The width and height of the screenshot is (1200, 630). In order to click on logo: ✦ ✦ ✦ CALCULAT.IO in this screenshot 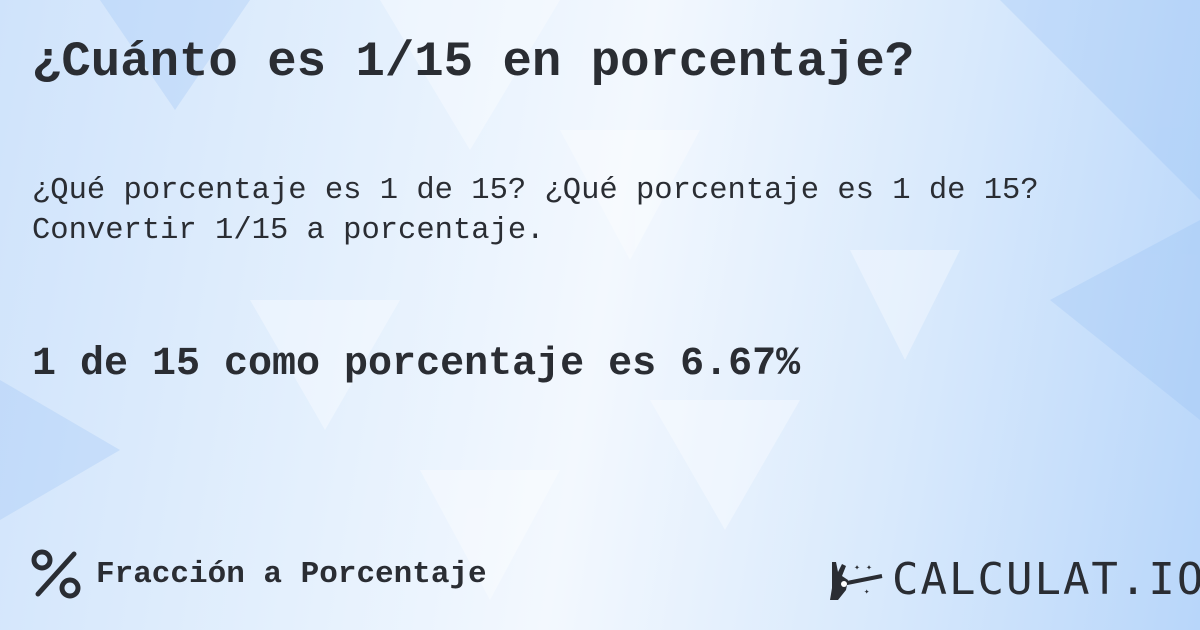, I will do `click(1014, 579)`.